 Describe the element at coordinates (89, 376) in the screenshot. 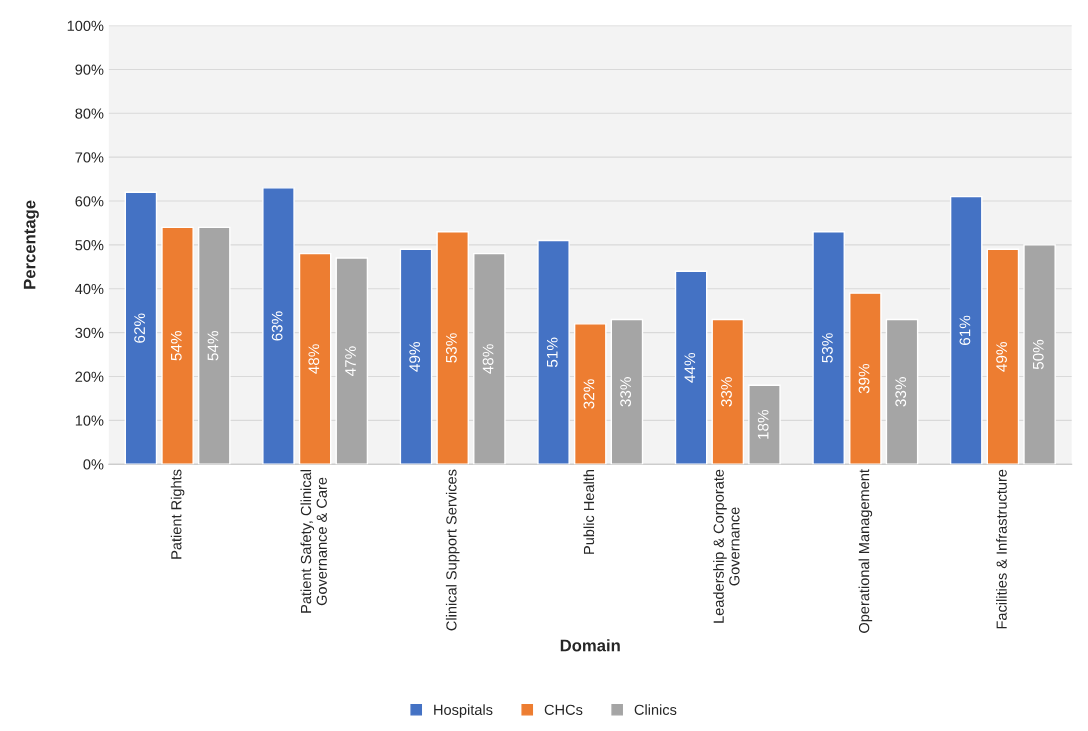

I see `y-tick-label: 20%` at that location.